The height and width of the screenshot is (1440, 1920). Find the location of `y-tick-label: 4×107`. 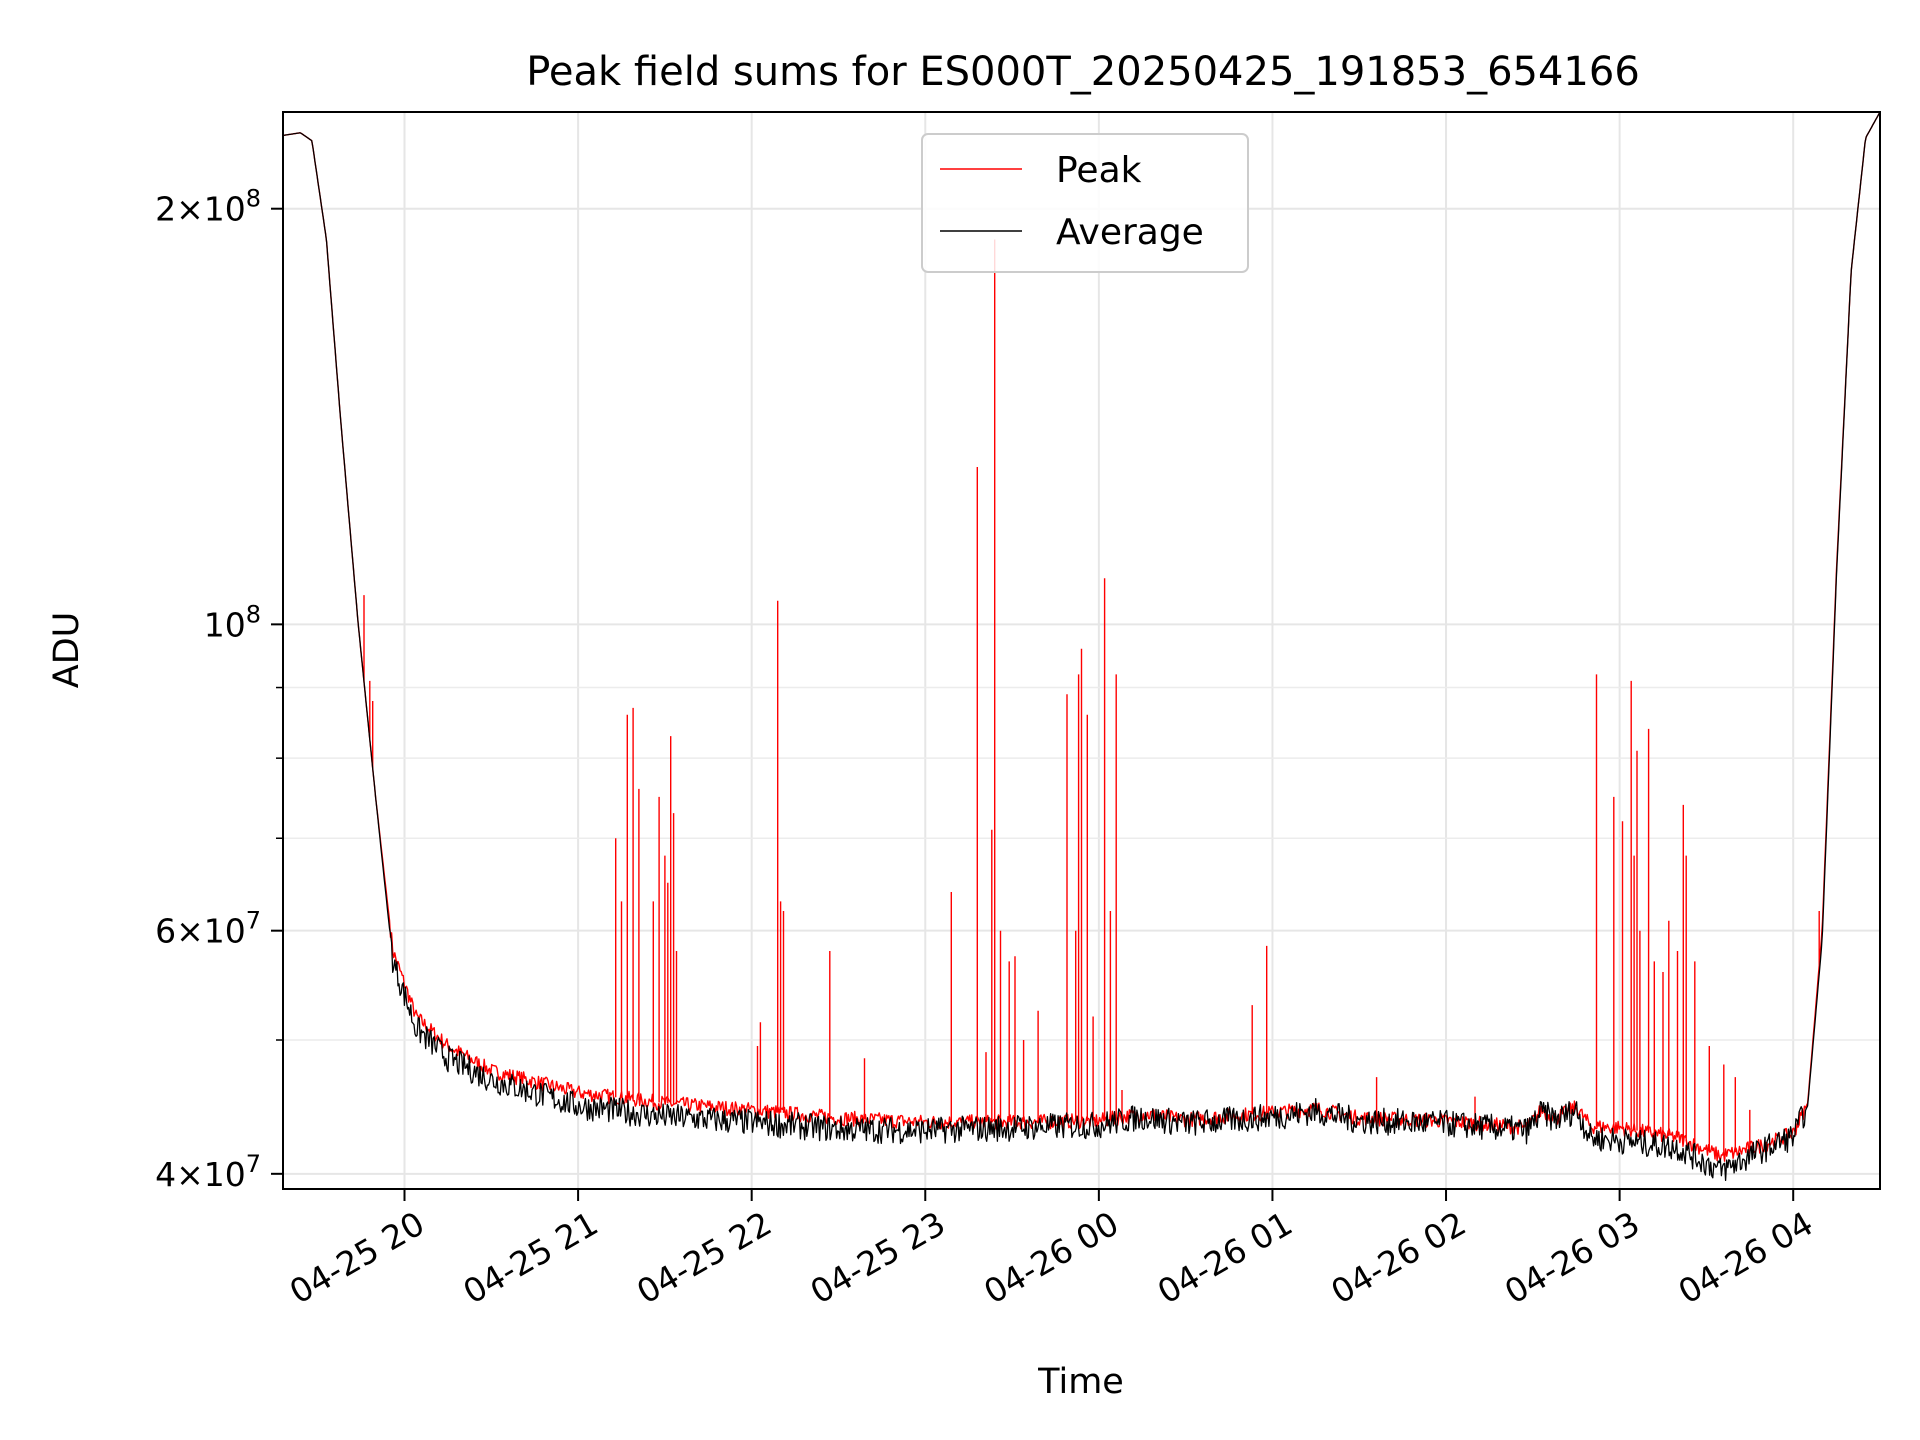

y-tick-label: 4×107 is located at coordinates (208, 1172).